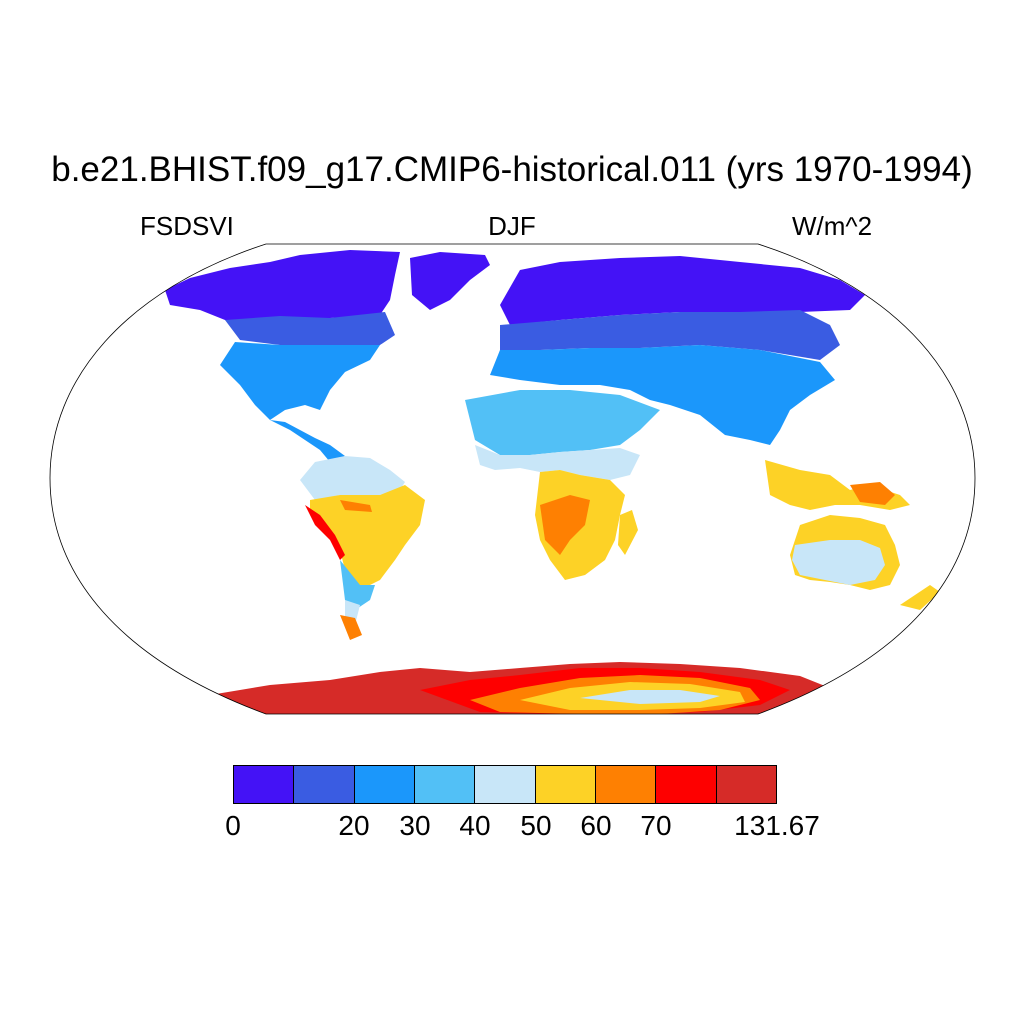 The width and height of the screenshot is (1024, 1024). Describe the element at coordinates (837, 485) in the screenshot. I see `maritime-asia` at that location.